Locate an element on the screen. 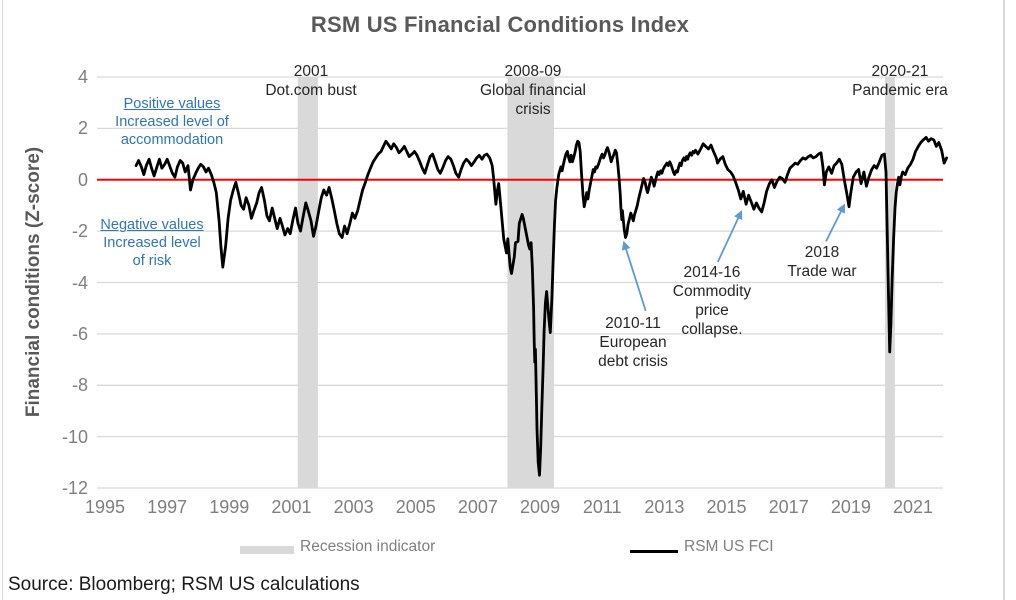 This screenshot has height=600, width=1016. annotation-line: Negative values is located at coordinates (152, 225).